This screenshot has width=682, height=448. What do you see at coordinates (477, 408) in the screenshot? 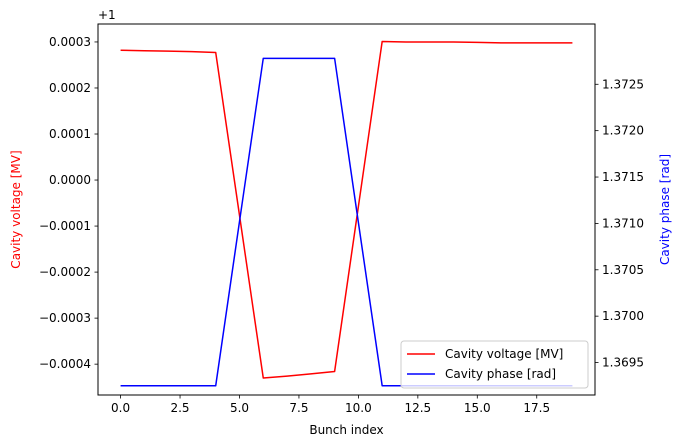
I see `x-tick-label: 15.0` at bounding box center [477, 408].